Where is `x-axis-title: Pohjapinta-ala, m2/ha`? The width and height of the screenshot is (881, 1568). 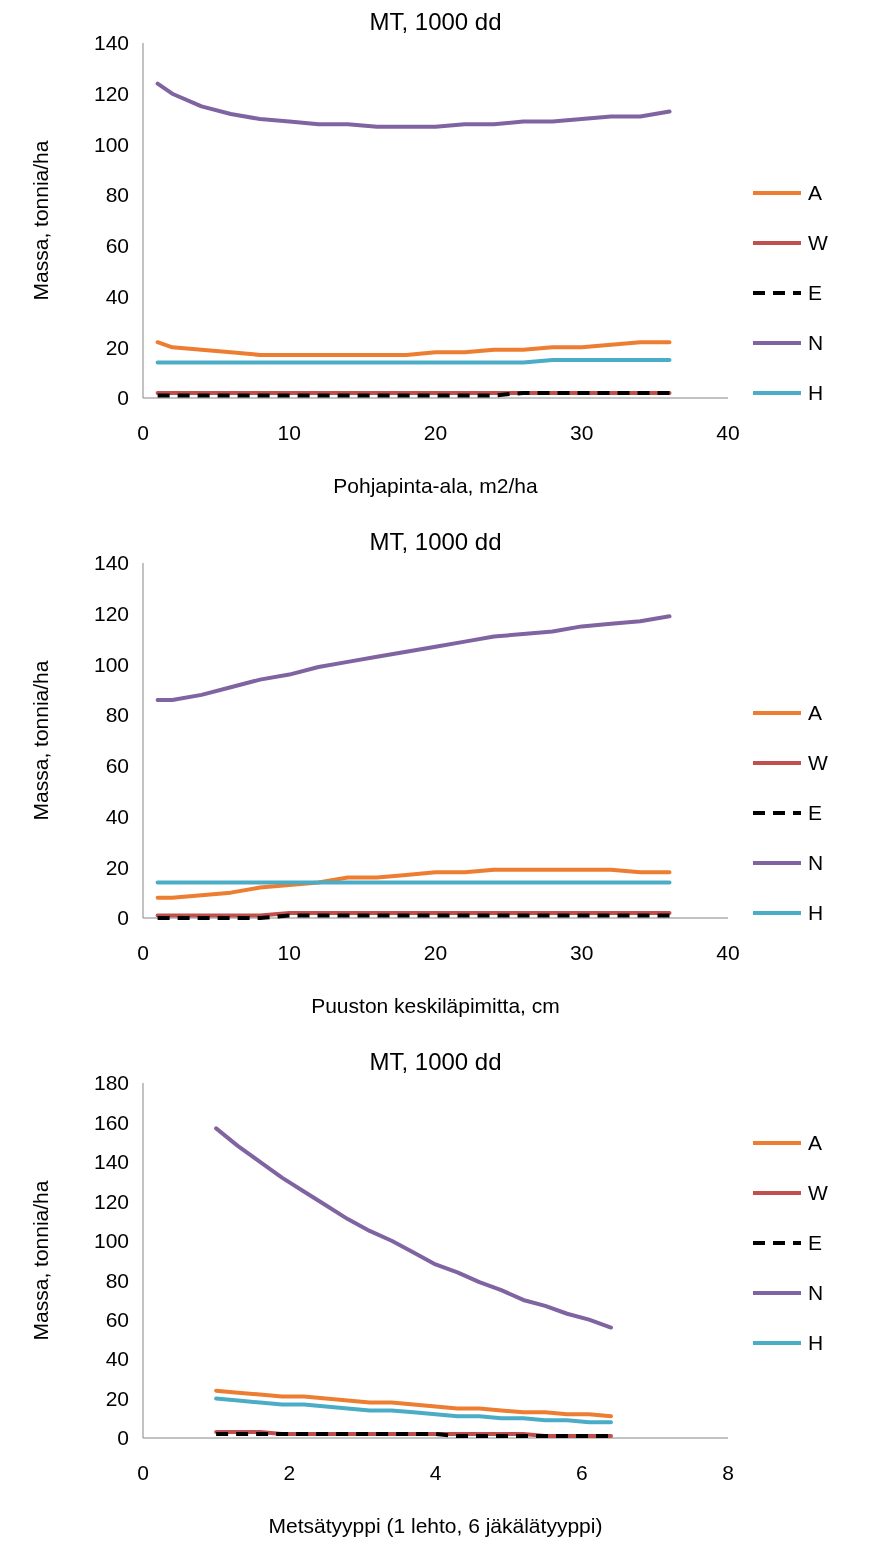
x-axis-title: Pohjapinta-ala, m2/ha is located at coordinates (435, 485).